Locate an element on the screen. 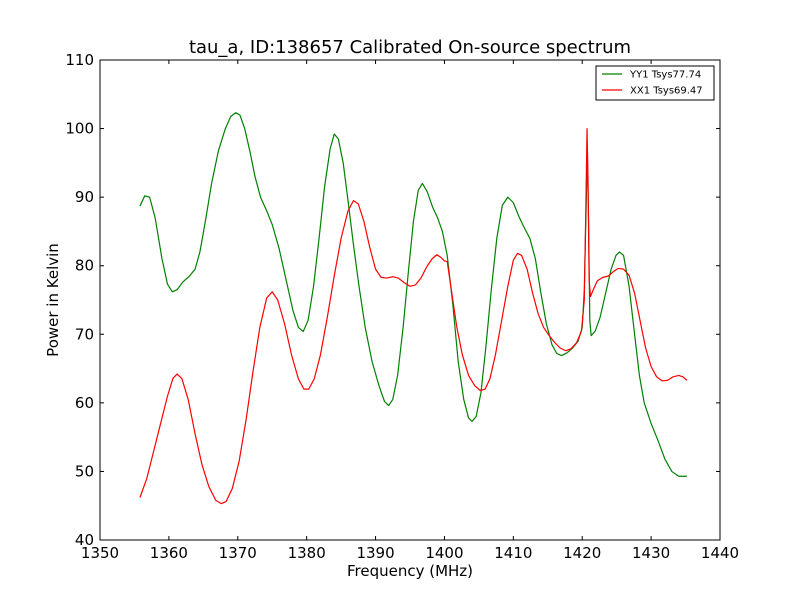 Image resolution: width=800 pixels, height=600 pixels. legend-box is located at coordinates (655, 83).